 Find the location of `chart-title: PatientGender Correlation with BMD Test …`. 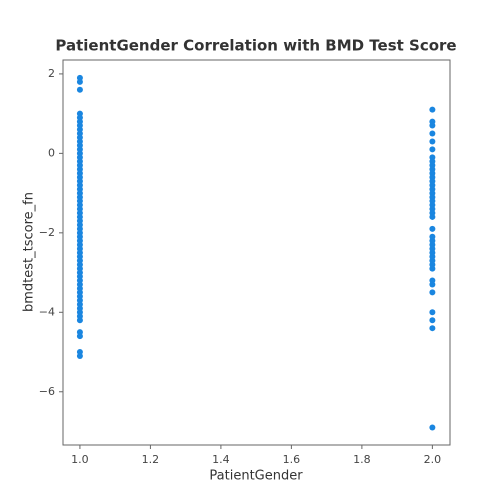

chart-title: PatientGender Correlation with BMD Test … is located at coordinates (255, 46).